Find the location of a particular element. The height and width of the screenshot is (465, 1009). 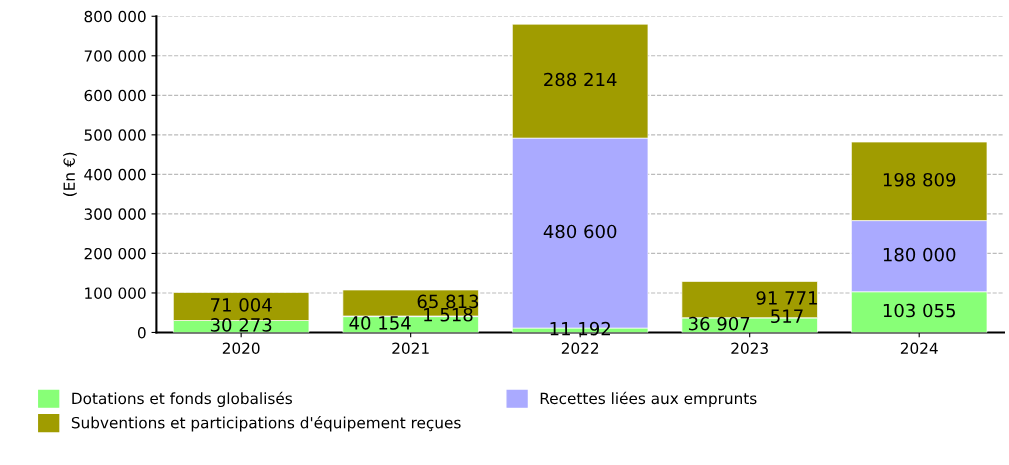

data-label: 480 600 is located at coordinates (580, 231).